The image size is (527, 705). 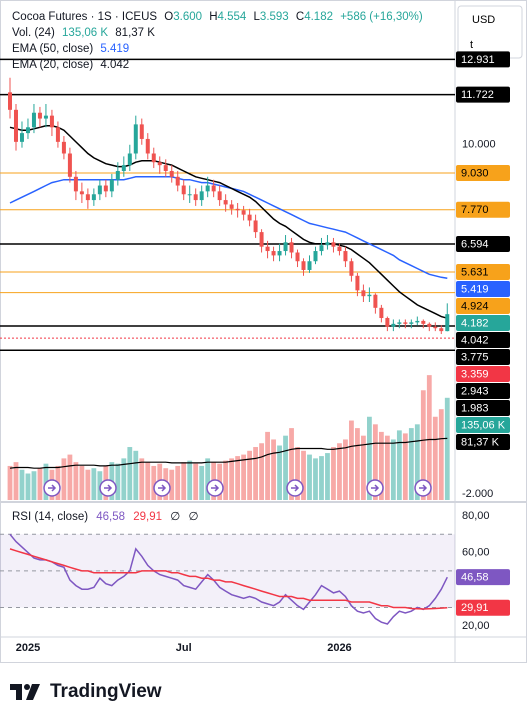 I want to click on ema-value: 5.419, so click(x=115, y=49).